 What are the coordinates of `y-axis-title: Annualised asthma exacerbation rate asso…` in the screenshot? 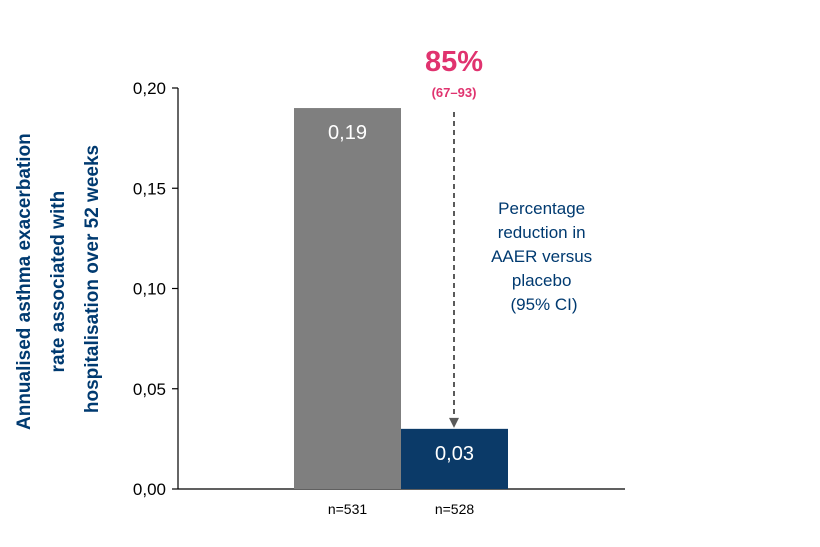 It's located at (58, 279).